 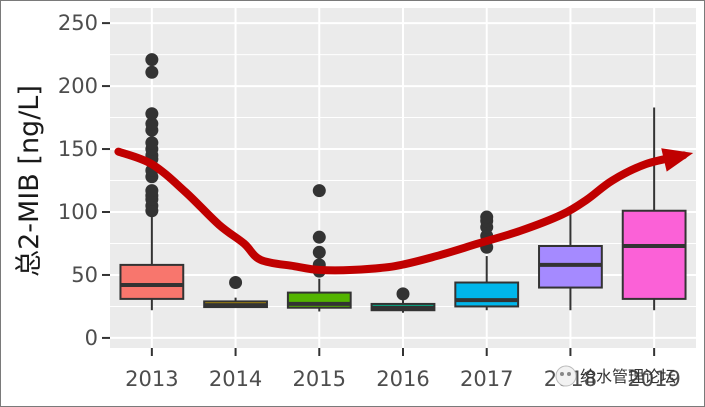 I want to click on x-tick-label: 2016, so click(x=402, y=379).